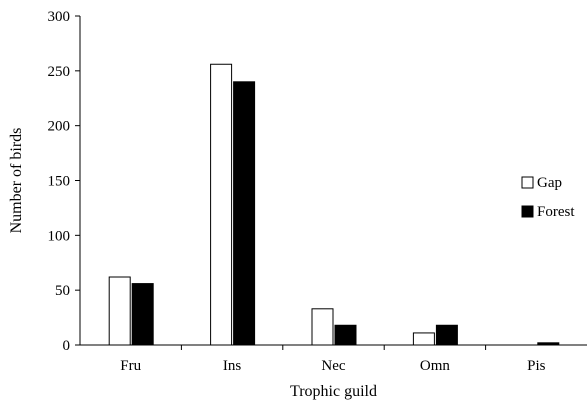 The height and width of the screenshot is (403, 587). I want to click on bar-gap-fru, so click(119, 311).